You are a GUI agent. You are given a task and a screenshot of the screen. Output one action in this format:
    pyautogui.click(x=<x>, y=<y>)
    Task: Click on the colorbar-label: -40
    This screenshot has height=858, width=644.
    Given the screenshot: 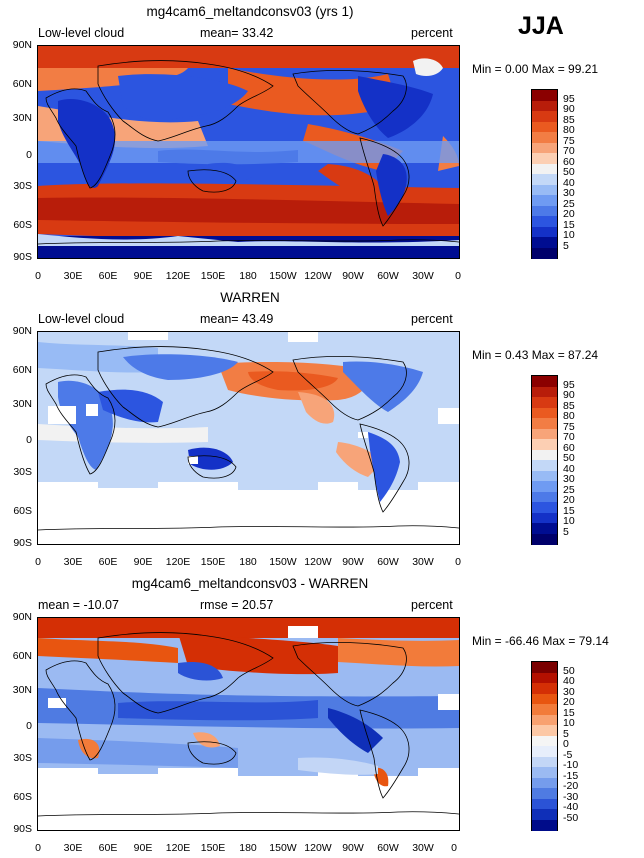 What is the action you would take?
    pyautogui.click(x=571, y=807)
    